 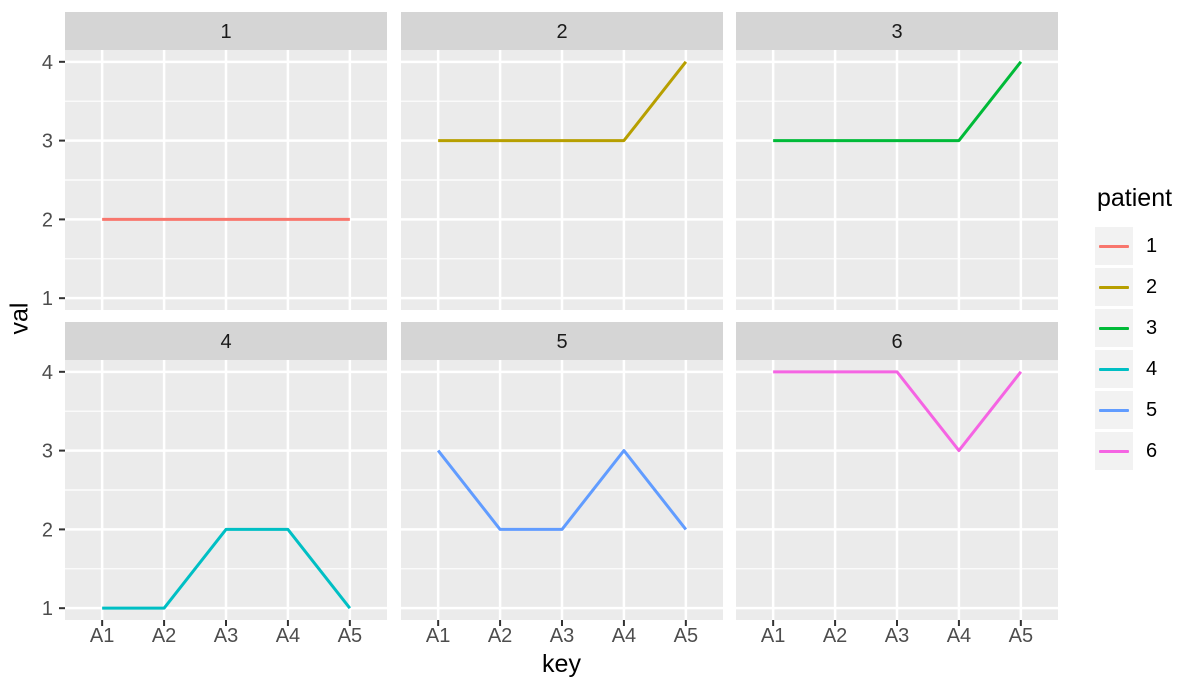 What do you see at coordinates (1152, 368) in the screenshot?
I see `legend-label: 4` at bounding box center [1152, 368].